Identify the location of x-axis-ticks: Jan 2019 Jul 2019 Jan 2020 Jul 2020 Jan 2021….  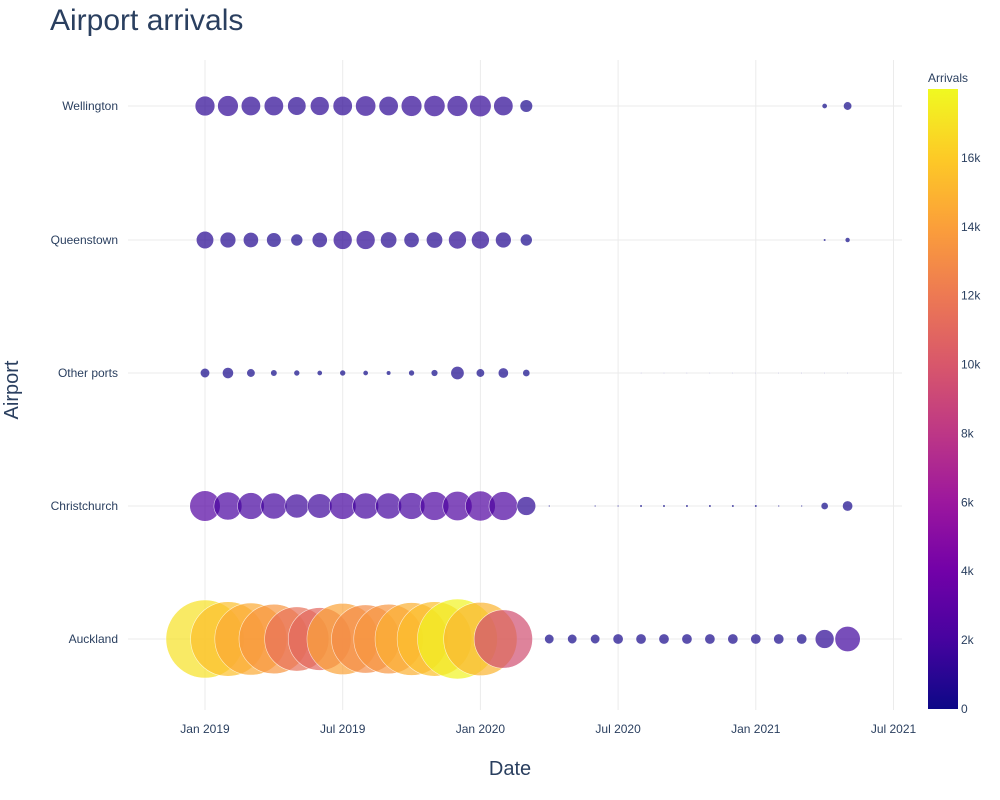
(548, 729).